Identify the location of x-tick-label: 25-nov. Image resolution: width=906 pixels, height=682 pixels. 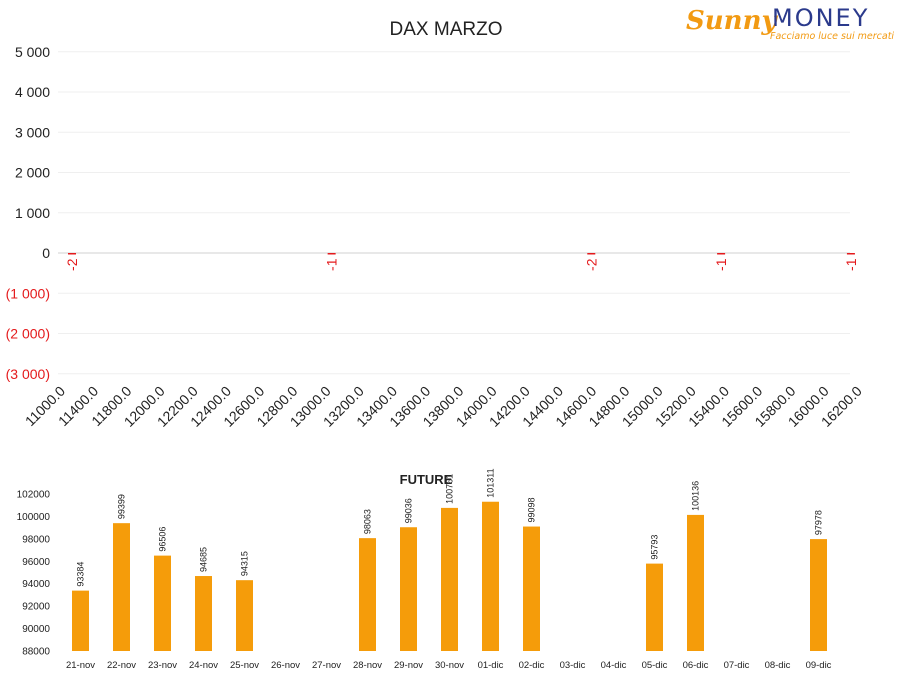
(244, 665).